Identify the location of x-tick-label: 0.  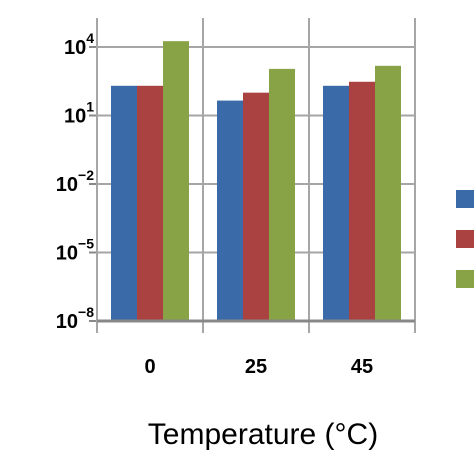
(149, 367).